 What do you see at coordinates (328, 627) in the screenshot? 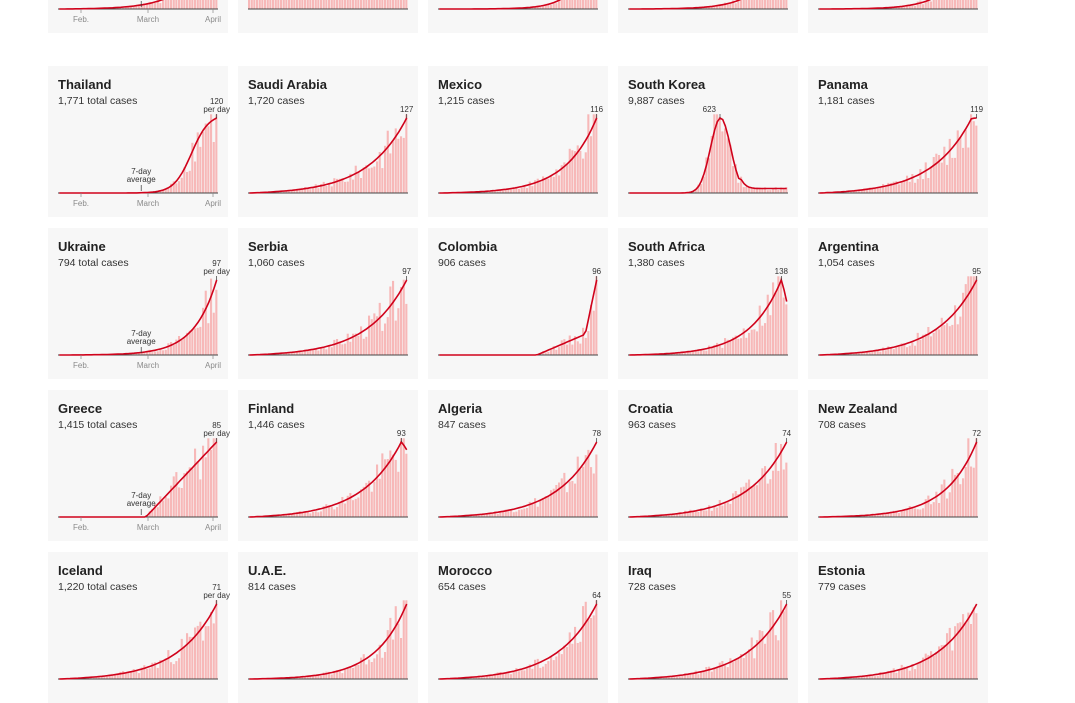
I see `chart-card: U.A.E.814 cases` at bounding box center [328, 627].